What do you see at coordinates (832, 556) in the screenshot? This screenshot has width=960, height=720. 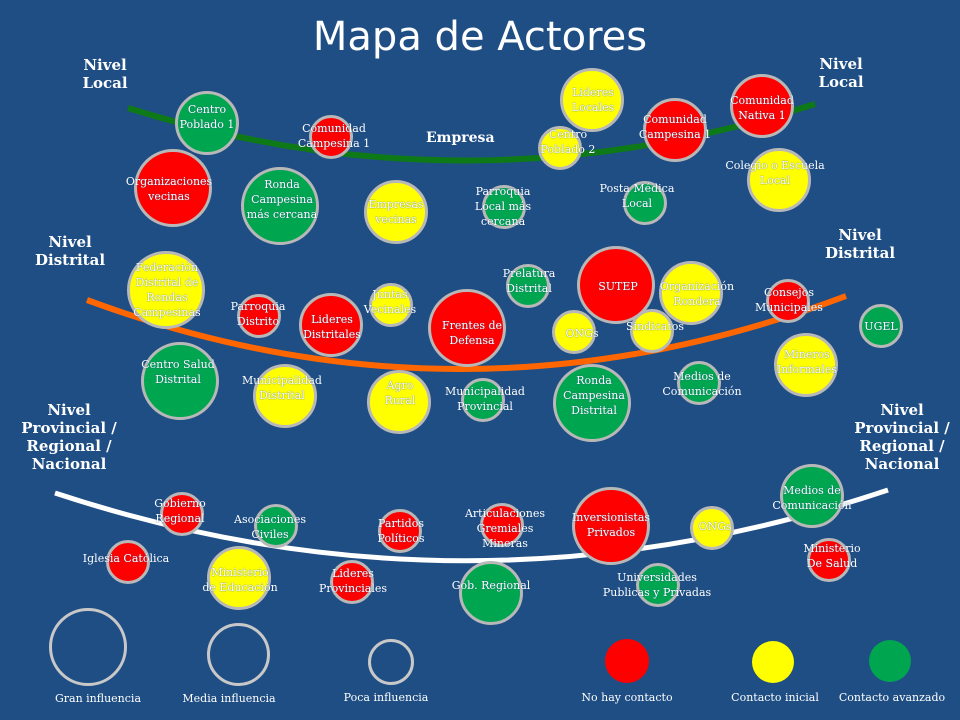 I see `actor-label: Ministerio De Salud` at bounding box center [832, 556].